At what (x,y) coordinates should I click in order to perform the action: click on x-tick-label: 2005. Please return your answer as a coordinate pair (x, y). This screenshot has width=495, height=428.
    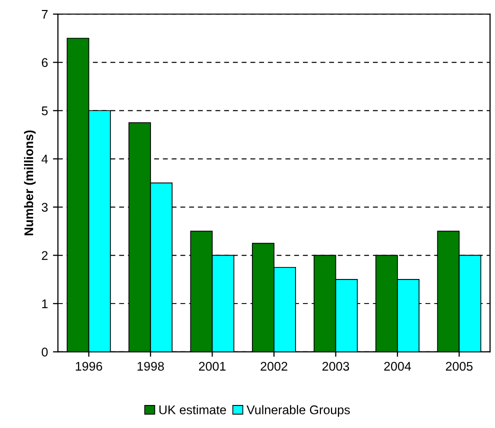
    Looking at the image, I should click on (459, 366).